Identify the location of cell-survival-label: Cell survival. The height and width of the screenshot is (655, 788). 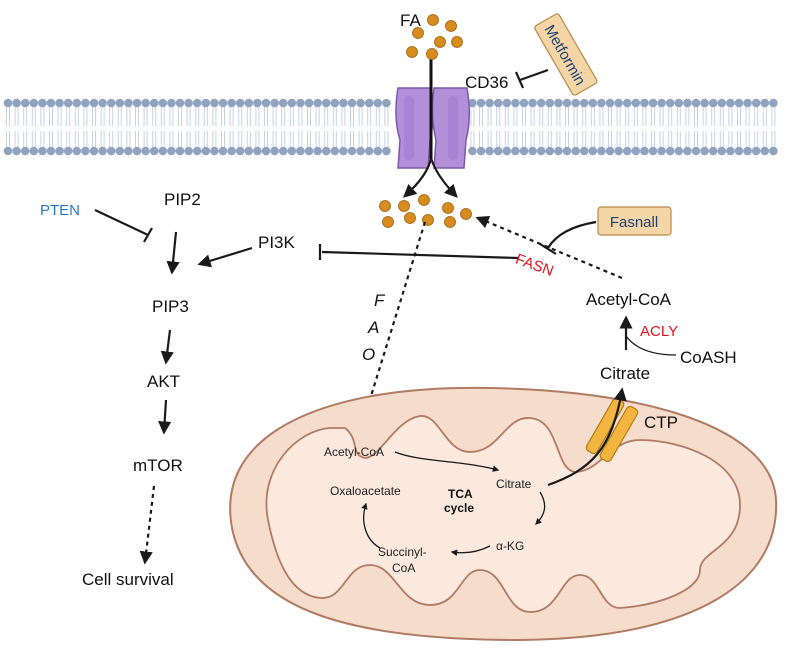
(128, 579).